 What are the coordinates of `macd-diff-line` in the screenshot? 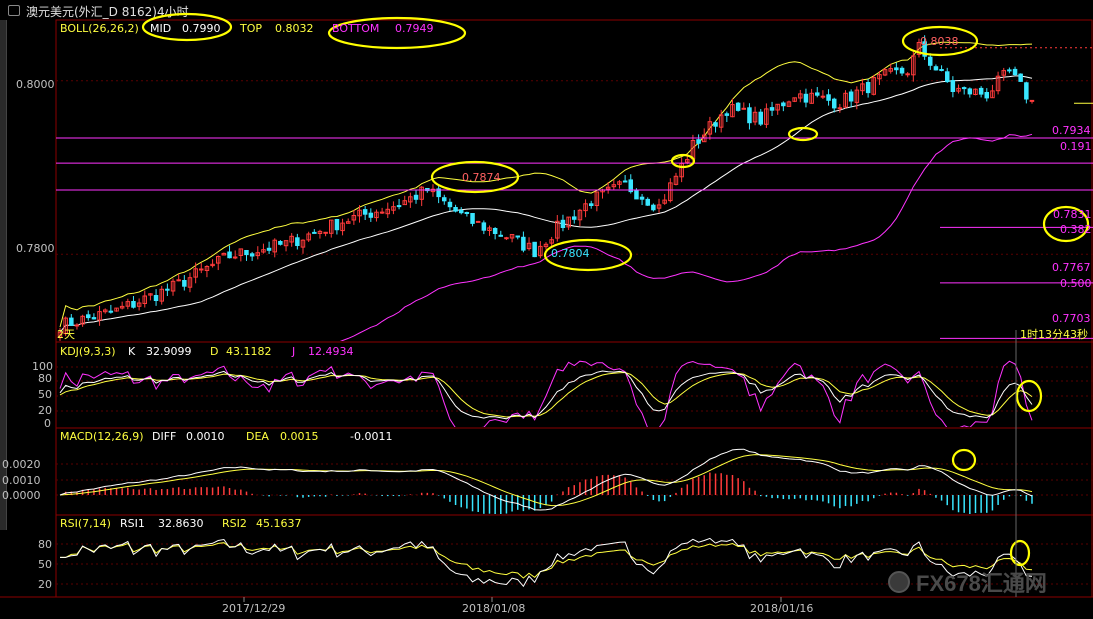 It's located at (546, 479).